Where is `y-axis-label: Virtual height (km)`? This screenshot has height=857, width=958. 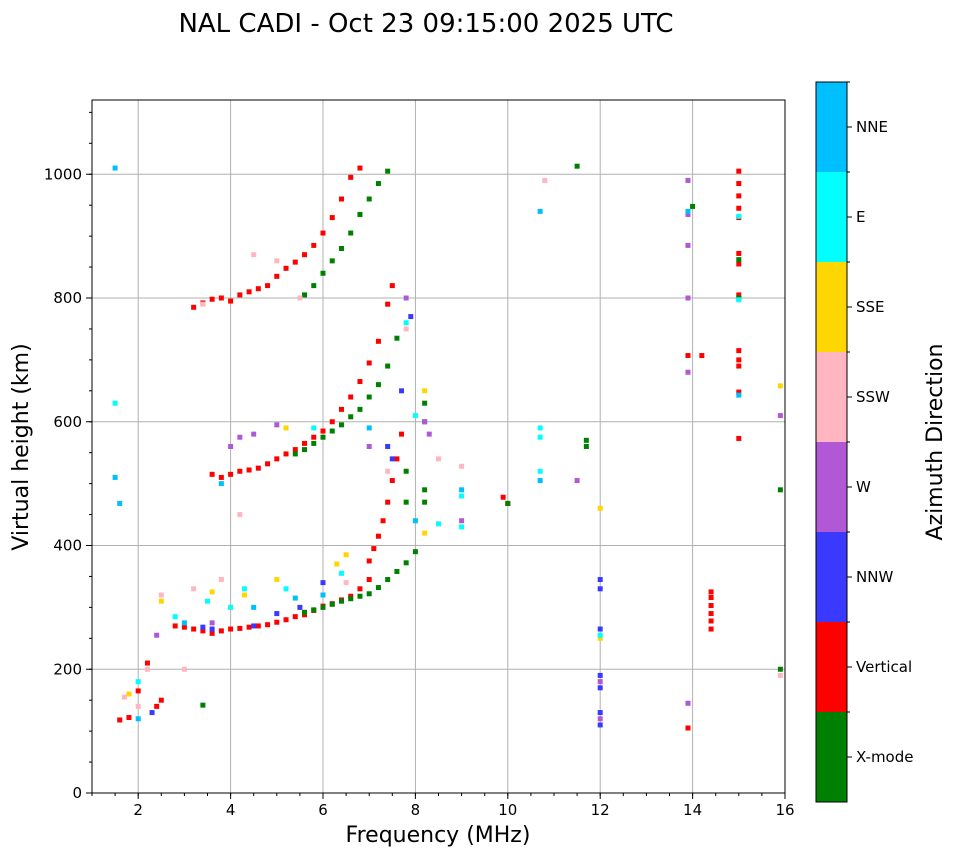
y-axis-label: Virtual height (km) is located at coordinates (21, 446).